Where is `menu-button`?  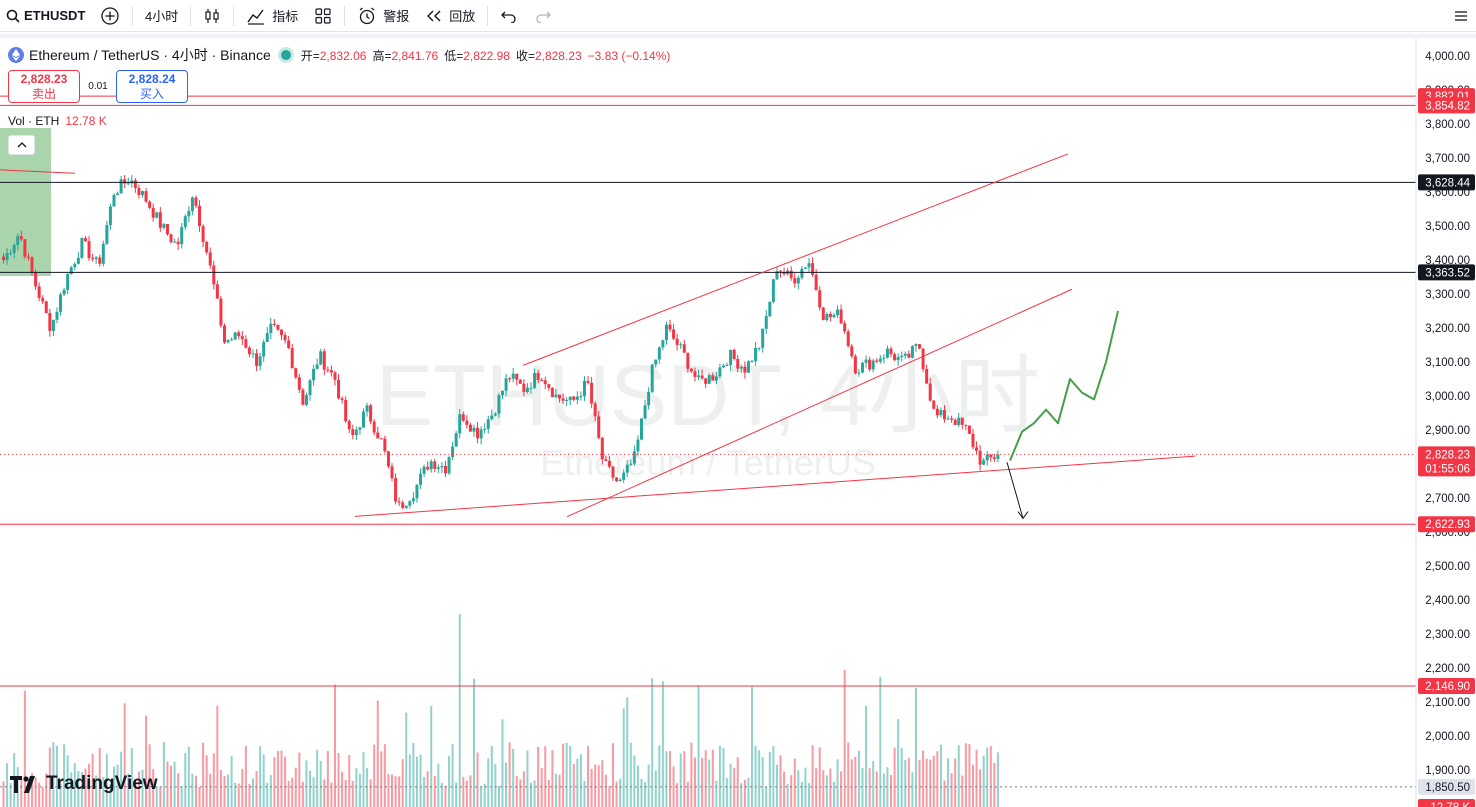
menu-button is located at coordinates (1461, 16).